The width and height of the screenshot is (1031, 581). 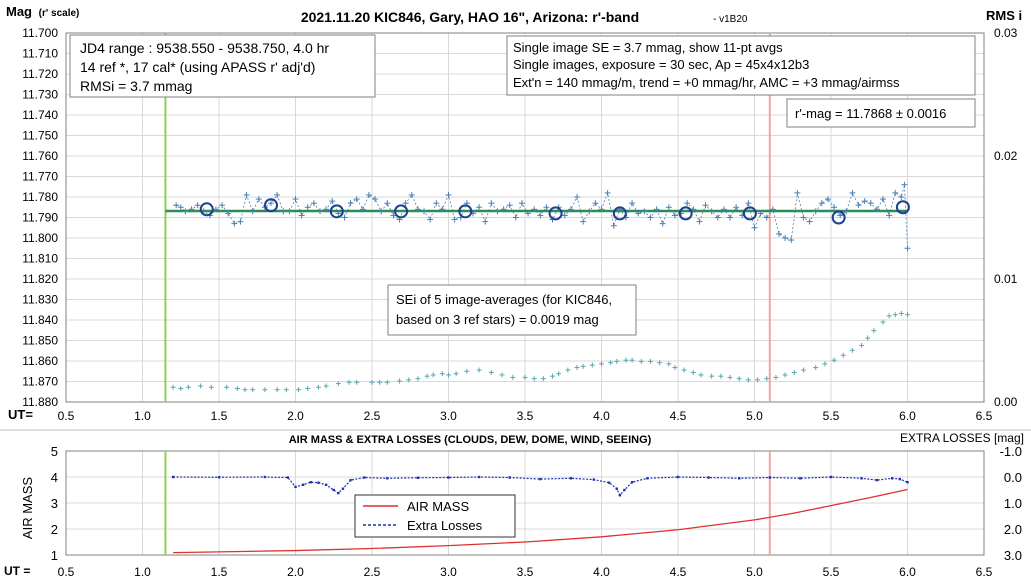 I want to click on top-x-tick-label: 6.5, so click(x=984, y=416).